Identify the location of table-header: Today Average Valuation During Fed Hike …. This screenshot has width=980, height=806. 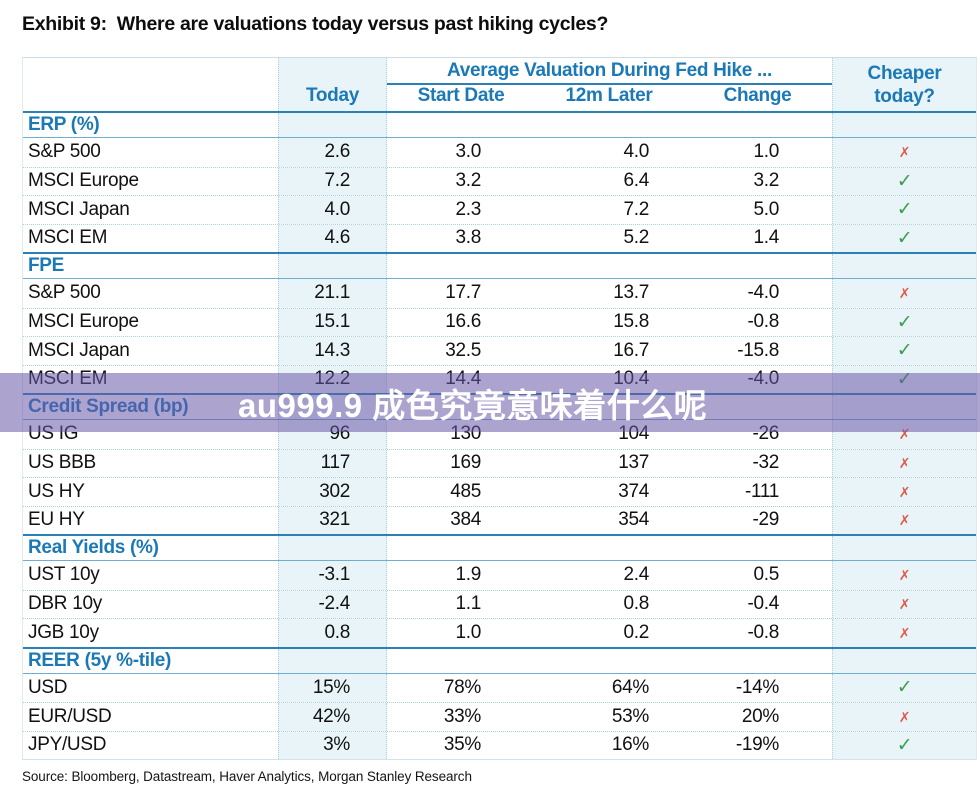
(499, 84).